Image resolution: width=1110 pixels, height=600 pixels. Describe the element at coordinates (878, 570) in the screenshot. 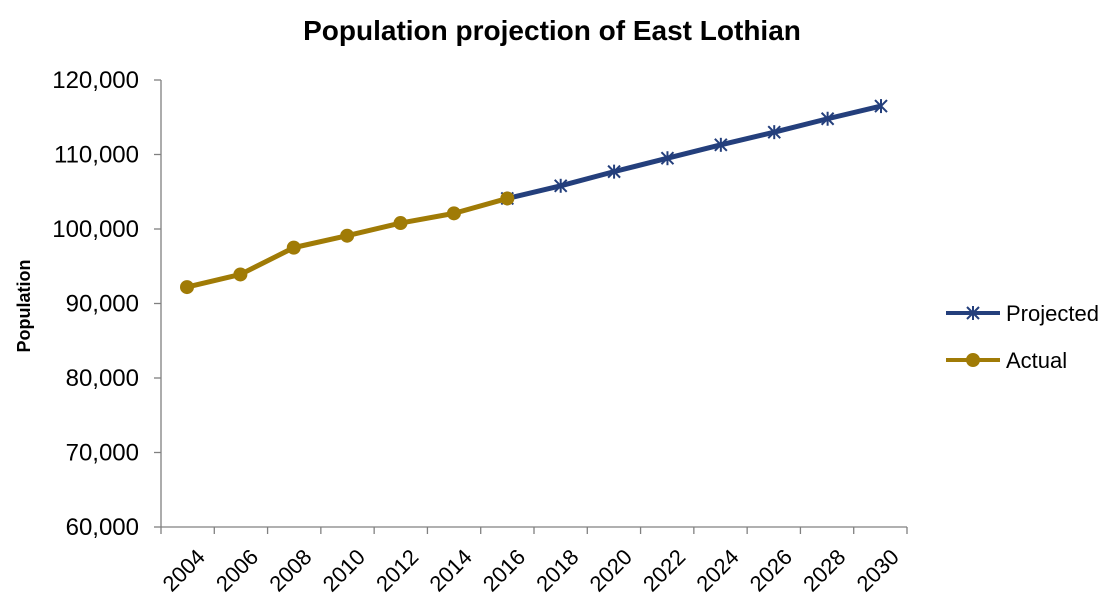

I see `x-tick-label: 2030` at that location.